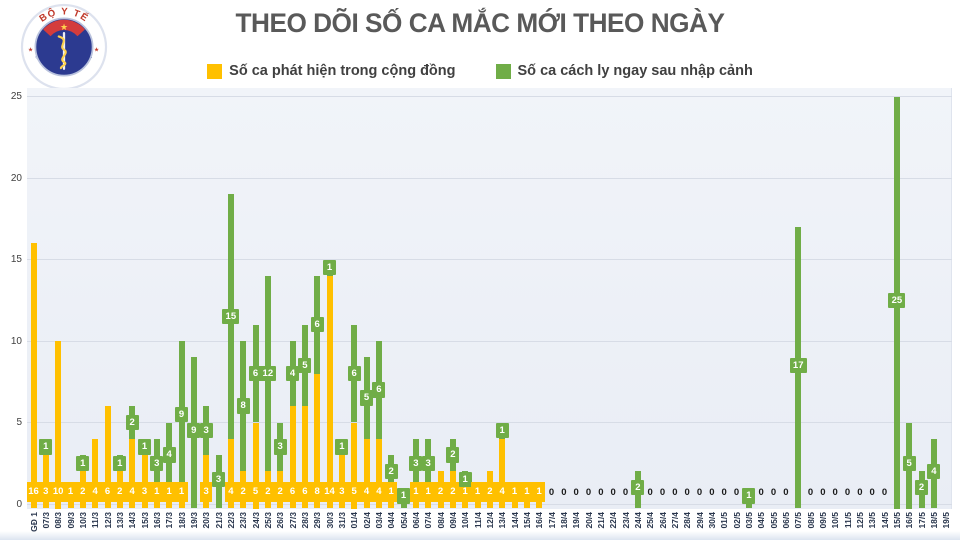 Image resolution: width=960 pixels, height=540 pixels. What do you see at coordinates (33, 492) in the screenshot?
I see `community-value-label: 16` at bounding box center [33, 492].